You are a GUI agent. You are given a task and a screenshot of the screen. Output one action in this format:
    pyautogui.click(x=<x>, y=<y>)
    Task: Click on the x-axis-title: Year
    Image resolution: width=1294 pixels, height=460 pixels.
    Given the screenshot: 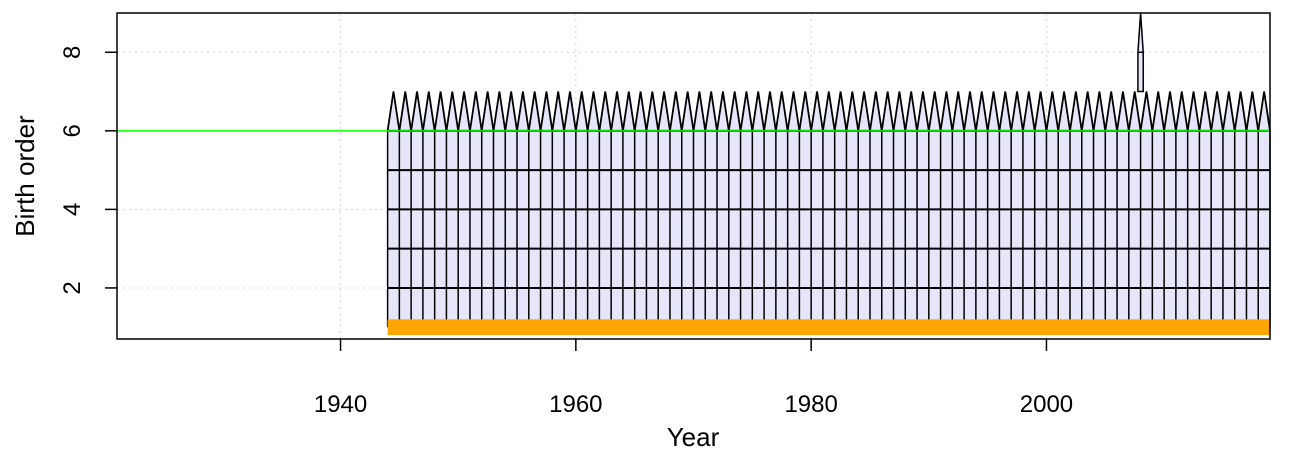 What is the action you would take?
    pyautogui.click(x=693, y=437)
    